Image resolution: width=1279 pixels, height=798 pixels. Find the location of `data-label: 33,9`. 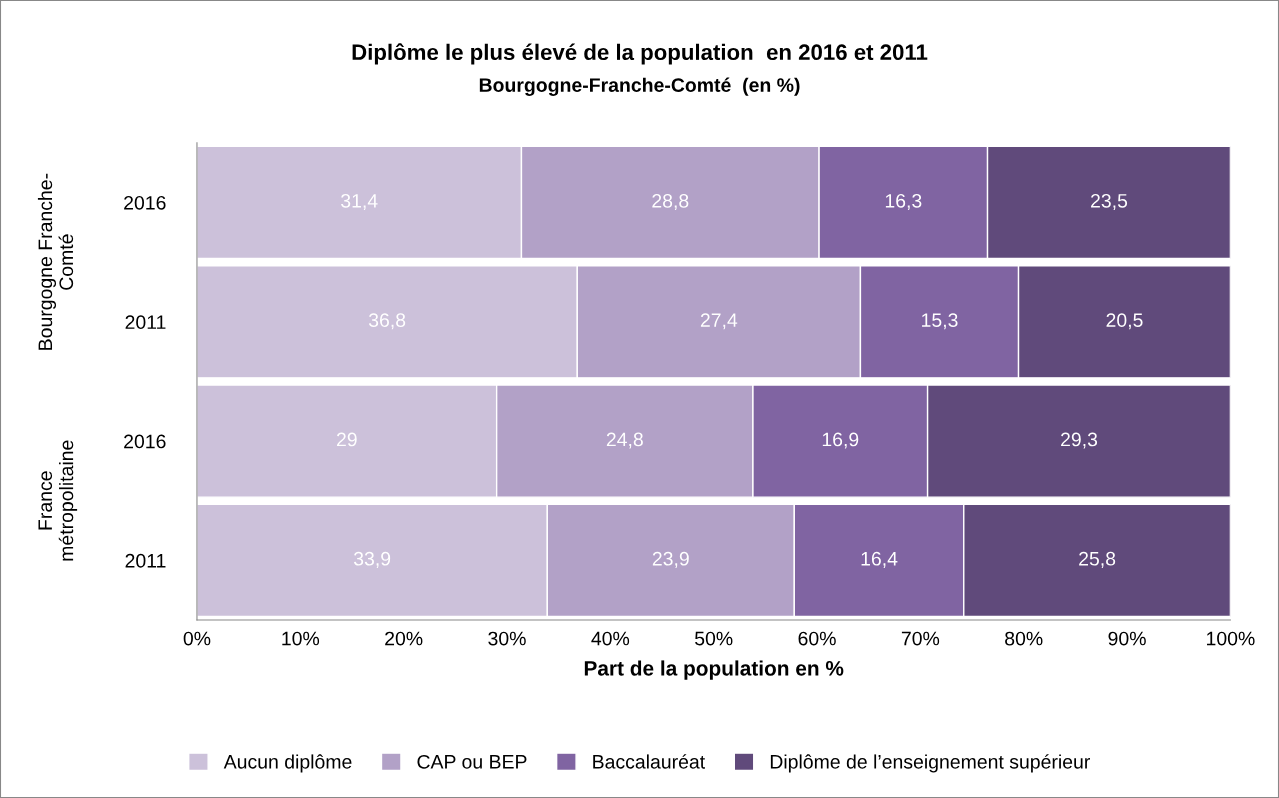

data-label: 33,9 is located at coordinates (372, 559).